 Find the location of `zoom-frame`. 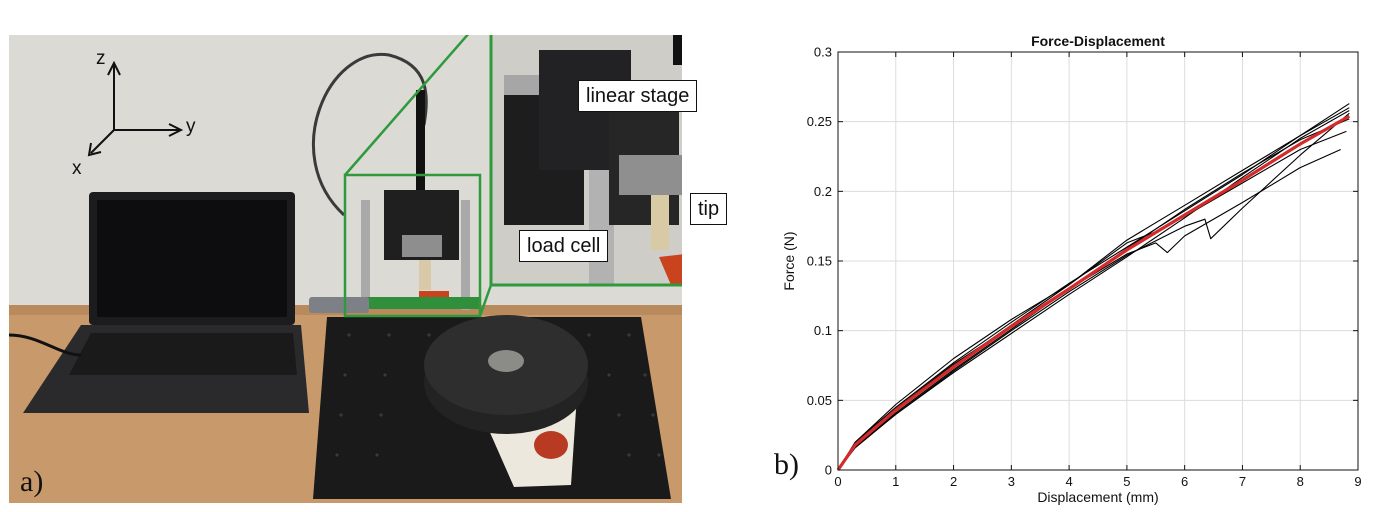

zoom-frame is located at coordinates (585, 161).